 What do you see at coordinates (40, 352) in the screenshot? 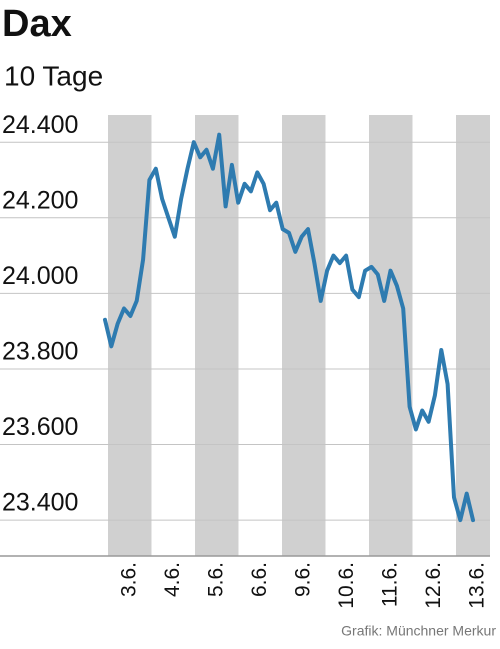
I see `y-tick-label: 23.800` at bounding box center [40, 352].